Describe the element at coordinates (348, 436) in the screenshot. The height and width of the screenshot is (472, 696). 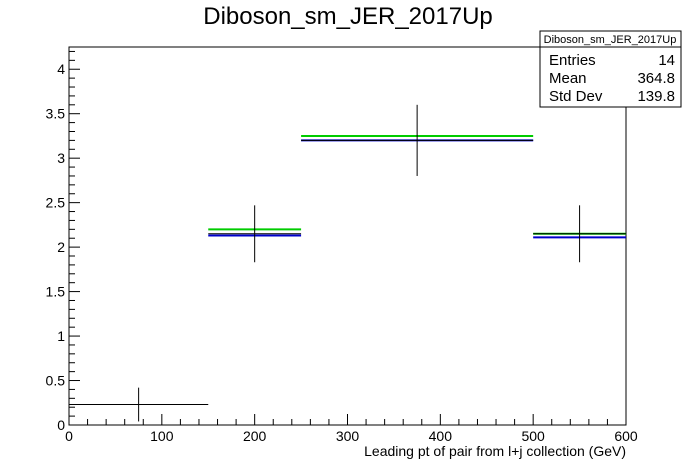
I see `x-tick-label: 300` at that location.